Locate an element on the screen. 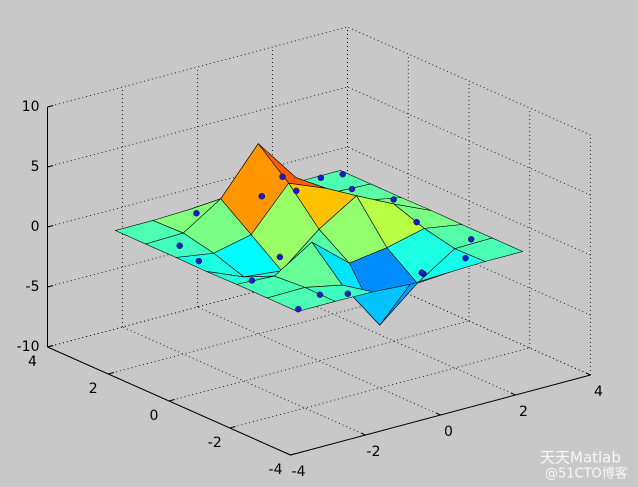  y-tick-label: 2 is located at coordinates (93, 389).